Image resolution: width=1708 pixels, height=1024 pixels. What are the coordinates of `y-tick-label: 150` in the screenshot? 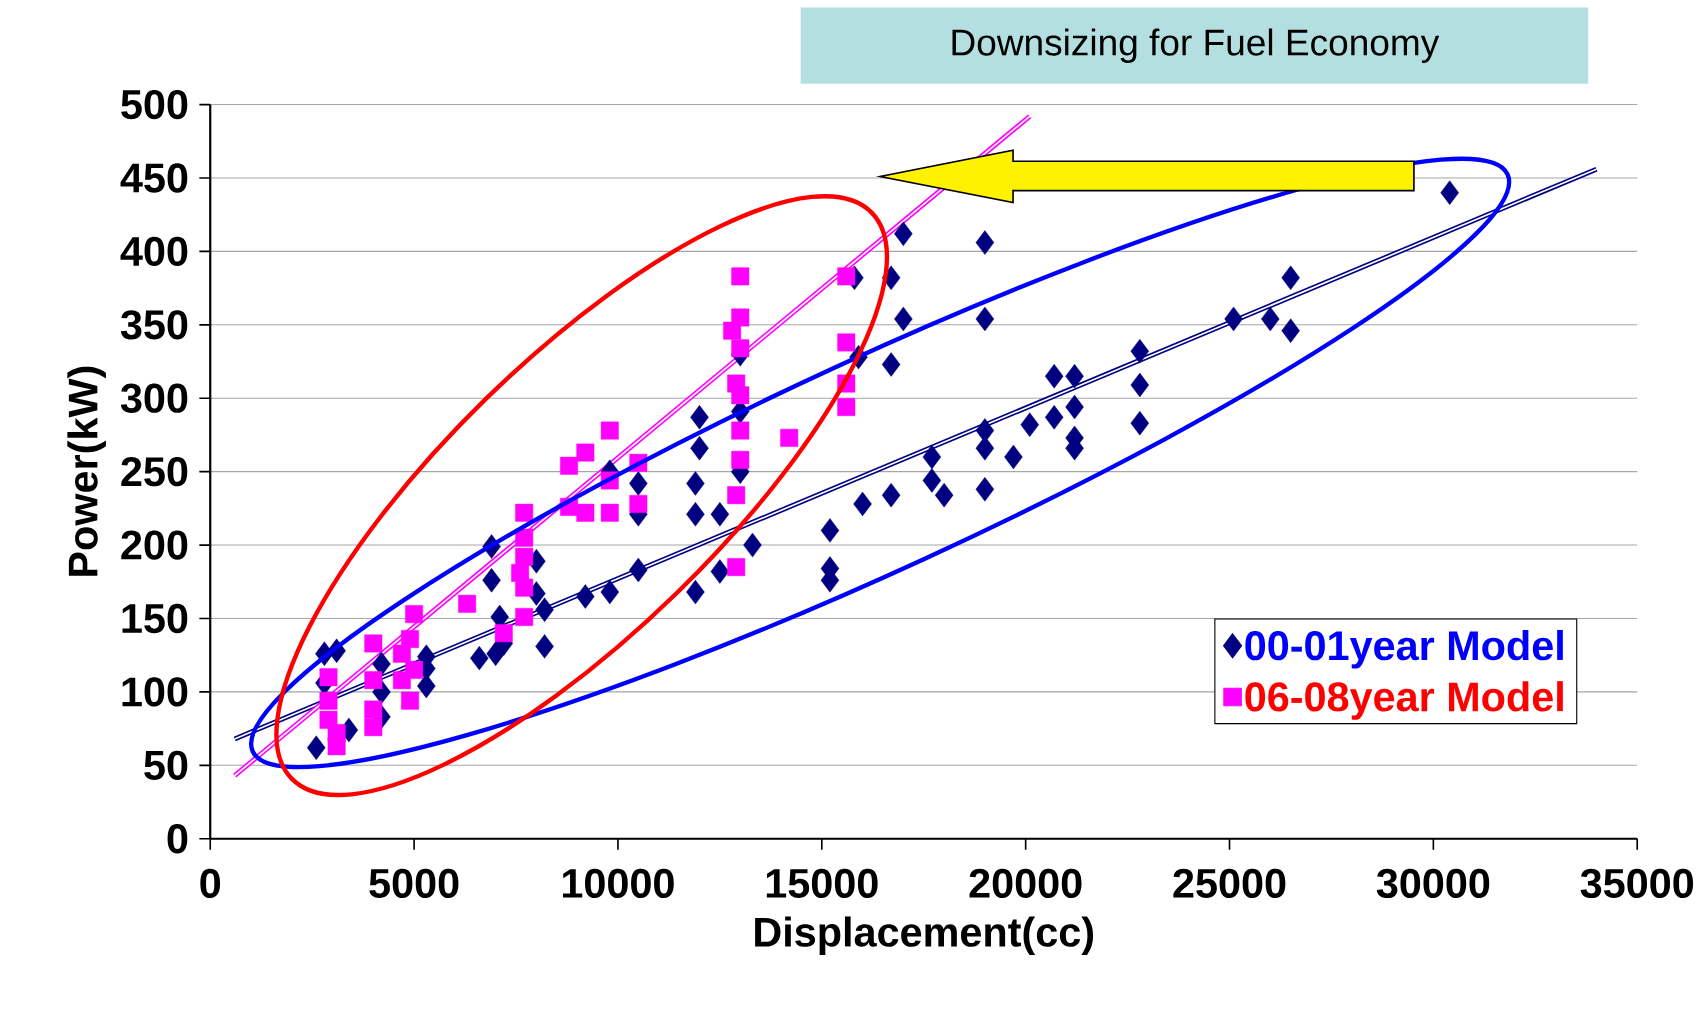 It's located at (155, 618).